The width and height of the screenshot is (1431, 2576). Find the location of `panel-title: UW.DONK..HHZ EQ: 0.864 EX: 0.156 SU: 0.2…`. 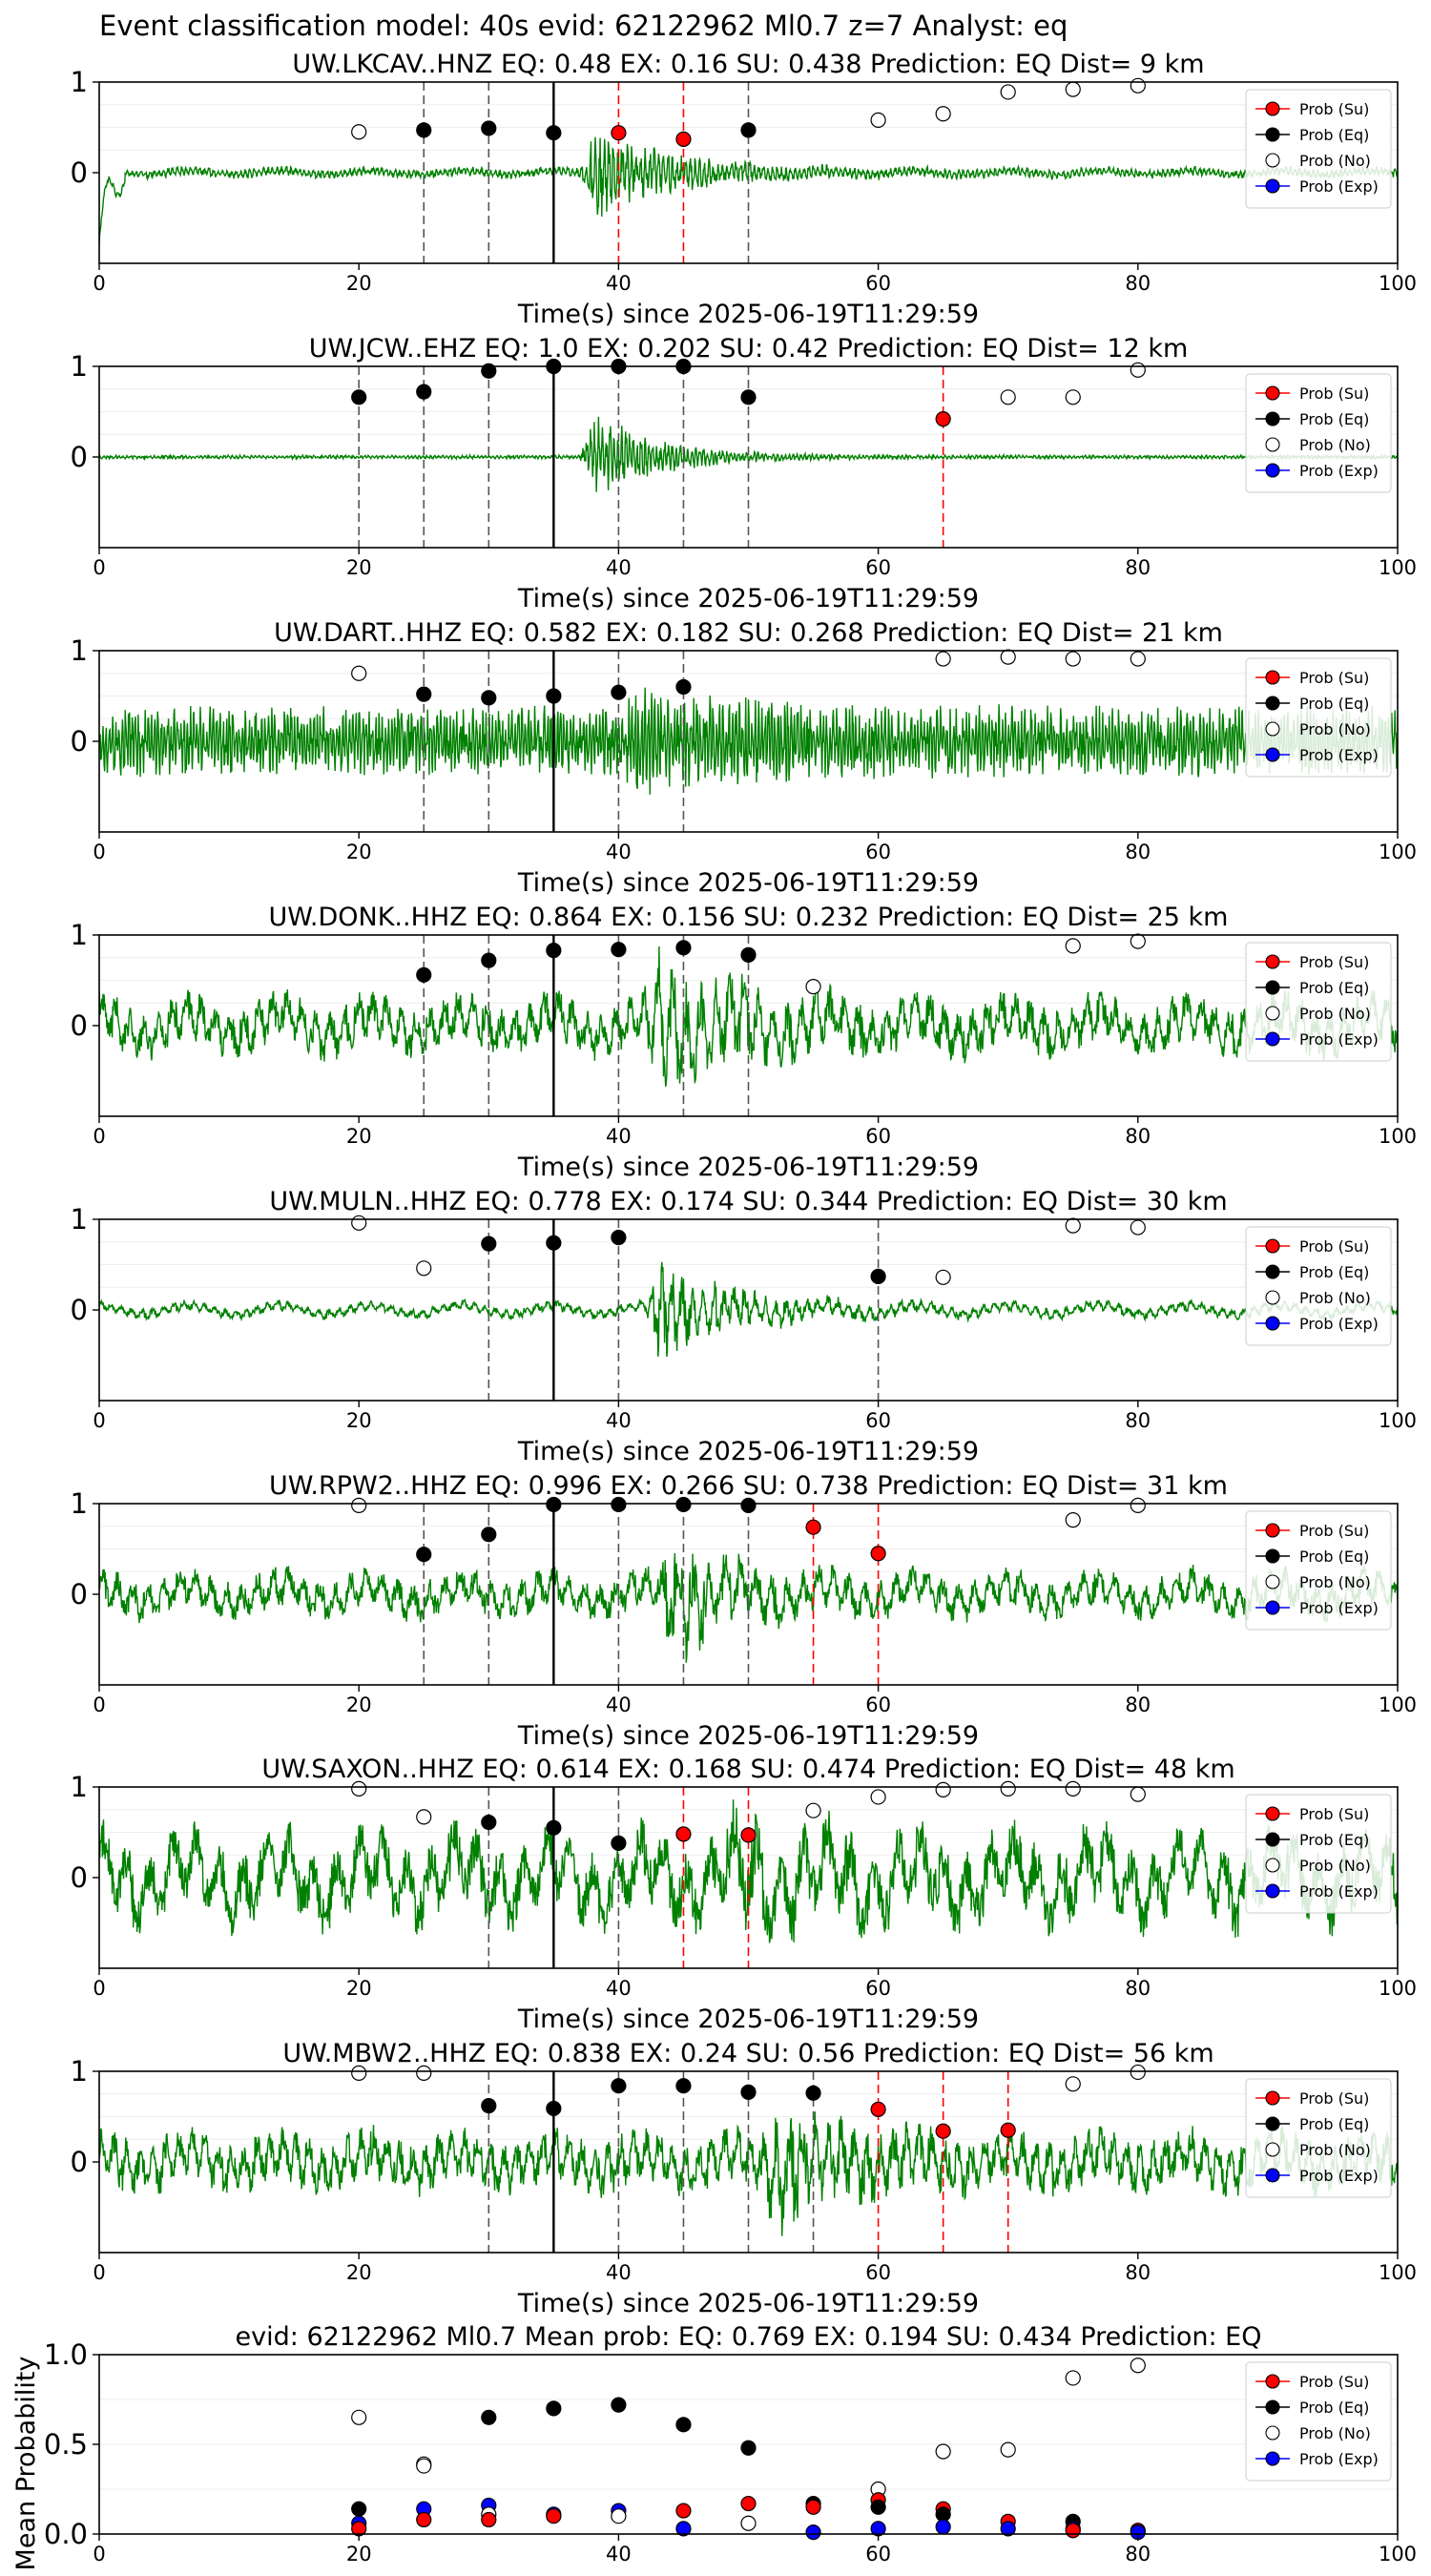

panel-title: UW.DONK..HHZ EQ: 0.864 EX: 0.156 SU: 0.2… is located at coordinates (749, 917).